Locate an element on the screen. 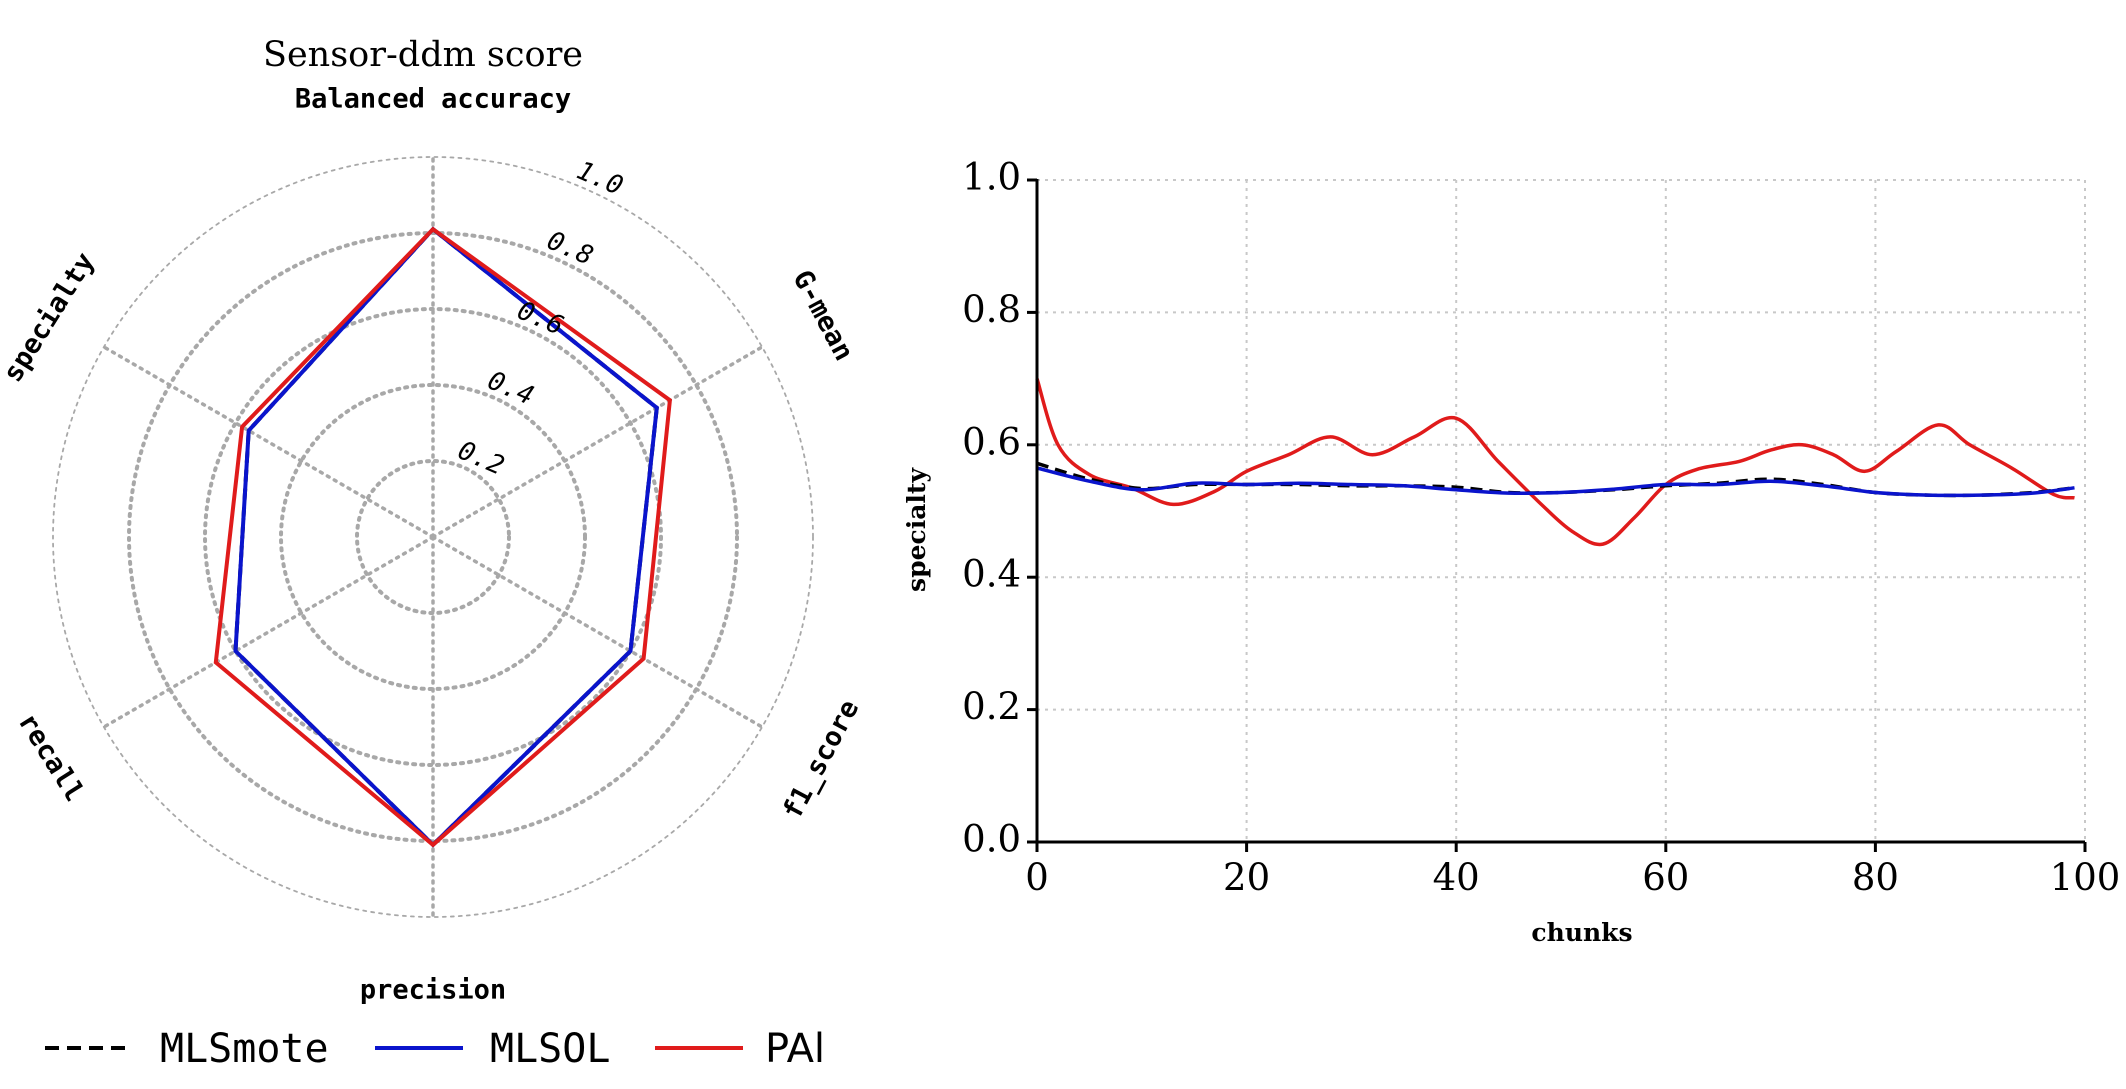  x-tick-label: 0 is located at coordinates (1037, 877).